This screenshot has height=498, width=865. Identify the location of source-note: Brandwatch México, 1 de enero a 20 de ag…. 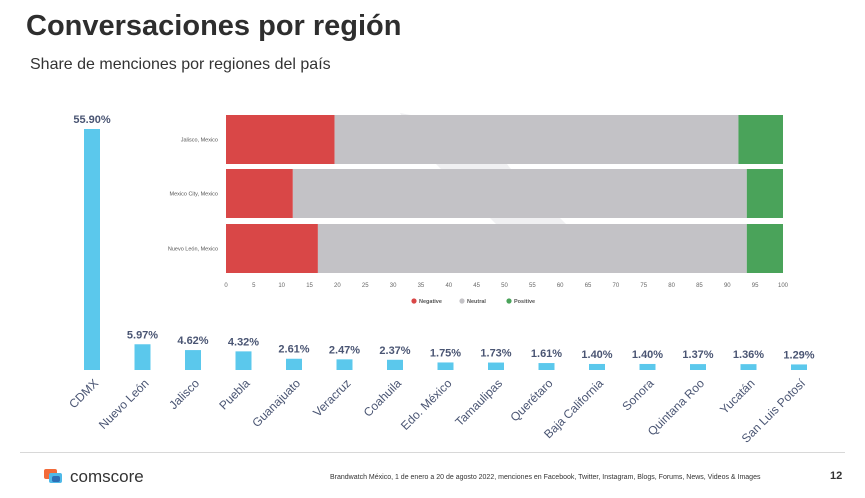
(545, 477).